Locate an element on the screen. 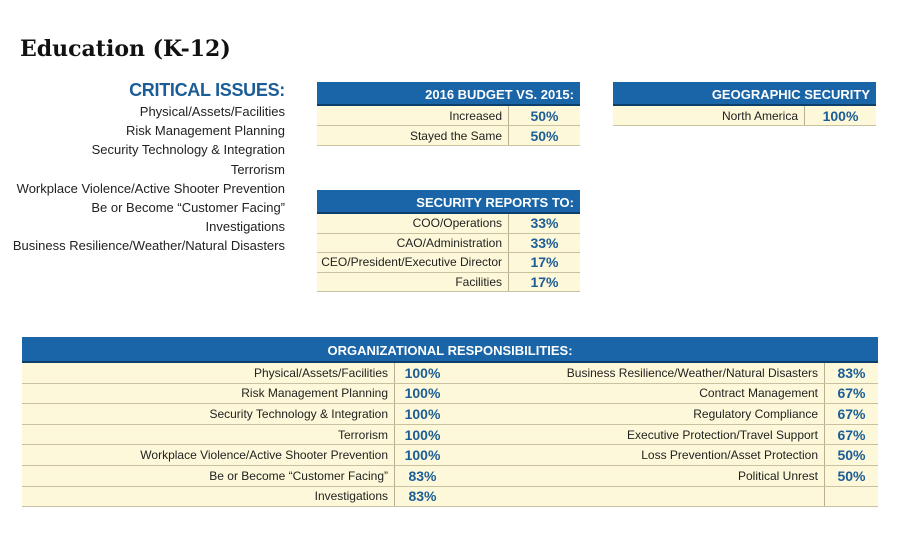 The image size is (900, 550). row-label: North America is located at coordinates (709, 115).